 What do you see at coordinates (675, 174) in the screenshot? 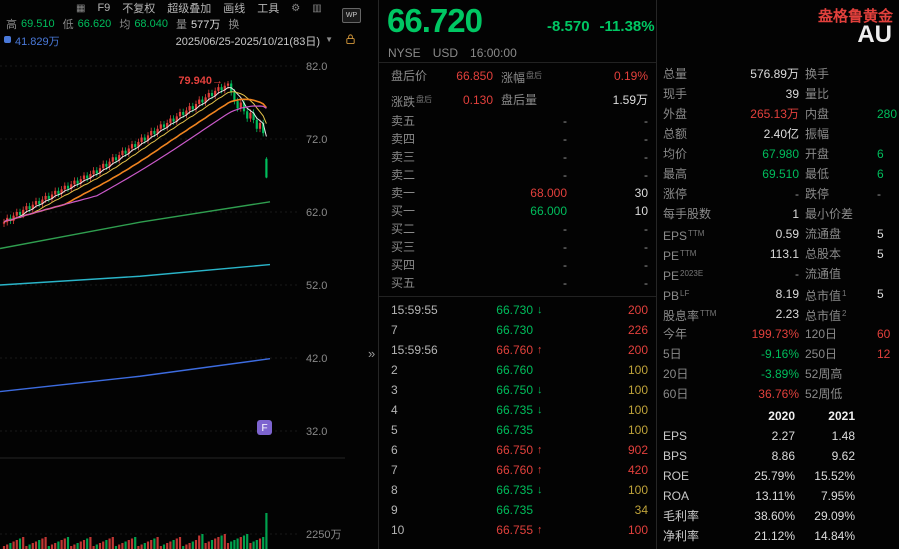
I see `stats-label: 最高` at bounding box center [675, 174].